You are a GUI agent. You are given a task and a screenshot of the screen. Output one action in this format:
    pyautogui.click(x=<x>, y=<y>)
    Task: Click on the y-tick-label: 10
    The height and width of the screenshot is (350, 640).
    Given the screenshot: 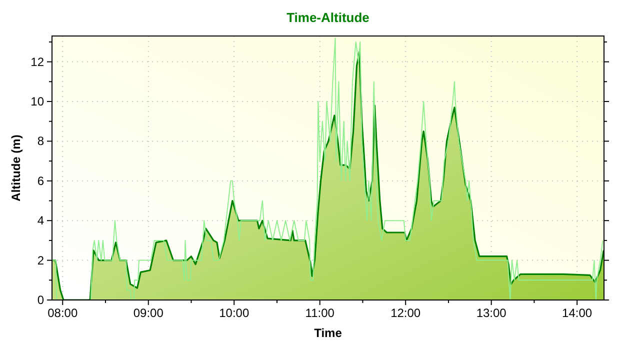 What is the action you would take?
    pyautogui.click(x=37, y=101)
    